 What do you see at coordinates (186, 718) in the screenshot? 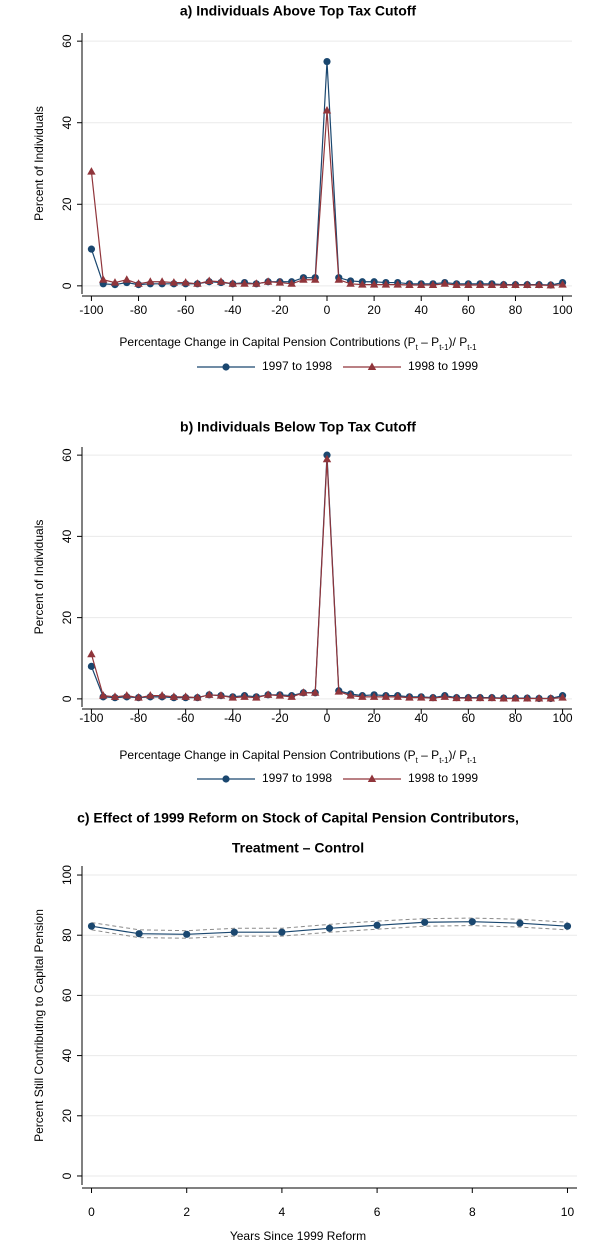
I see `x-tick-label: -60` at bounding box center [186, 718].